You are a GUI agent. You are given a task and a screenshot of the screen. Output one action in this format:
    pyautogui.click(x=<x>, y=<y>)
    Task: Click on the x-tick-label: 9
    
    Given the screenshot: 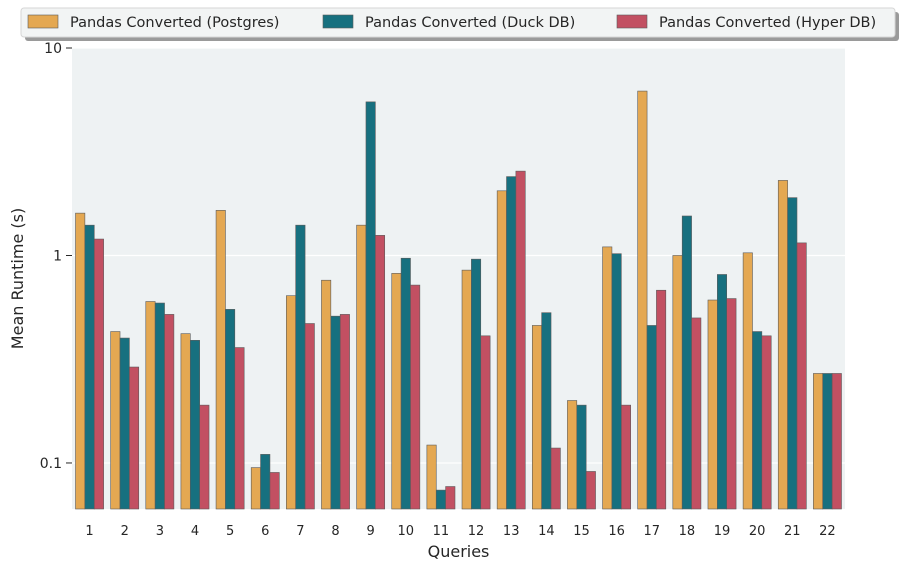 What is the action you would take?
    pyautogui.click(x=371, y=531)
    